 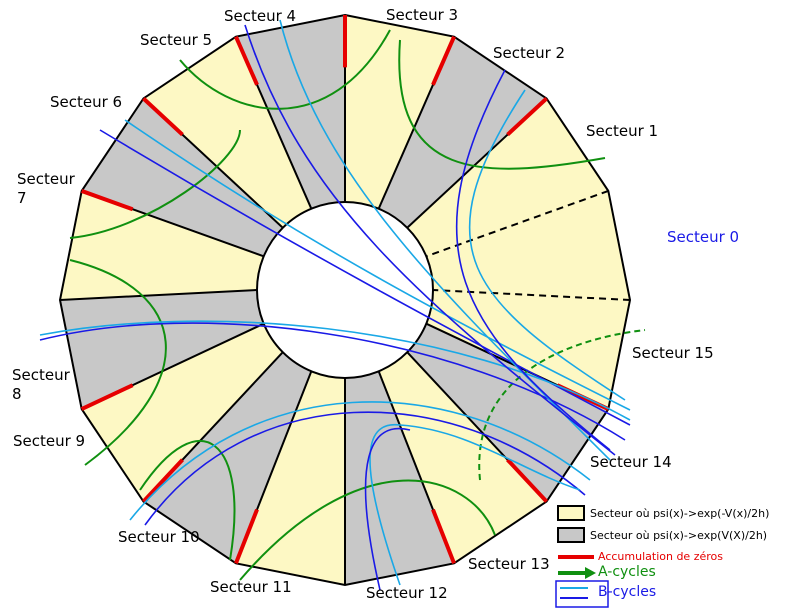 I want to click on sector-label: Secteur 13, so click(x=509, y=564).